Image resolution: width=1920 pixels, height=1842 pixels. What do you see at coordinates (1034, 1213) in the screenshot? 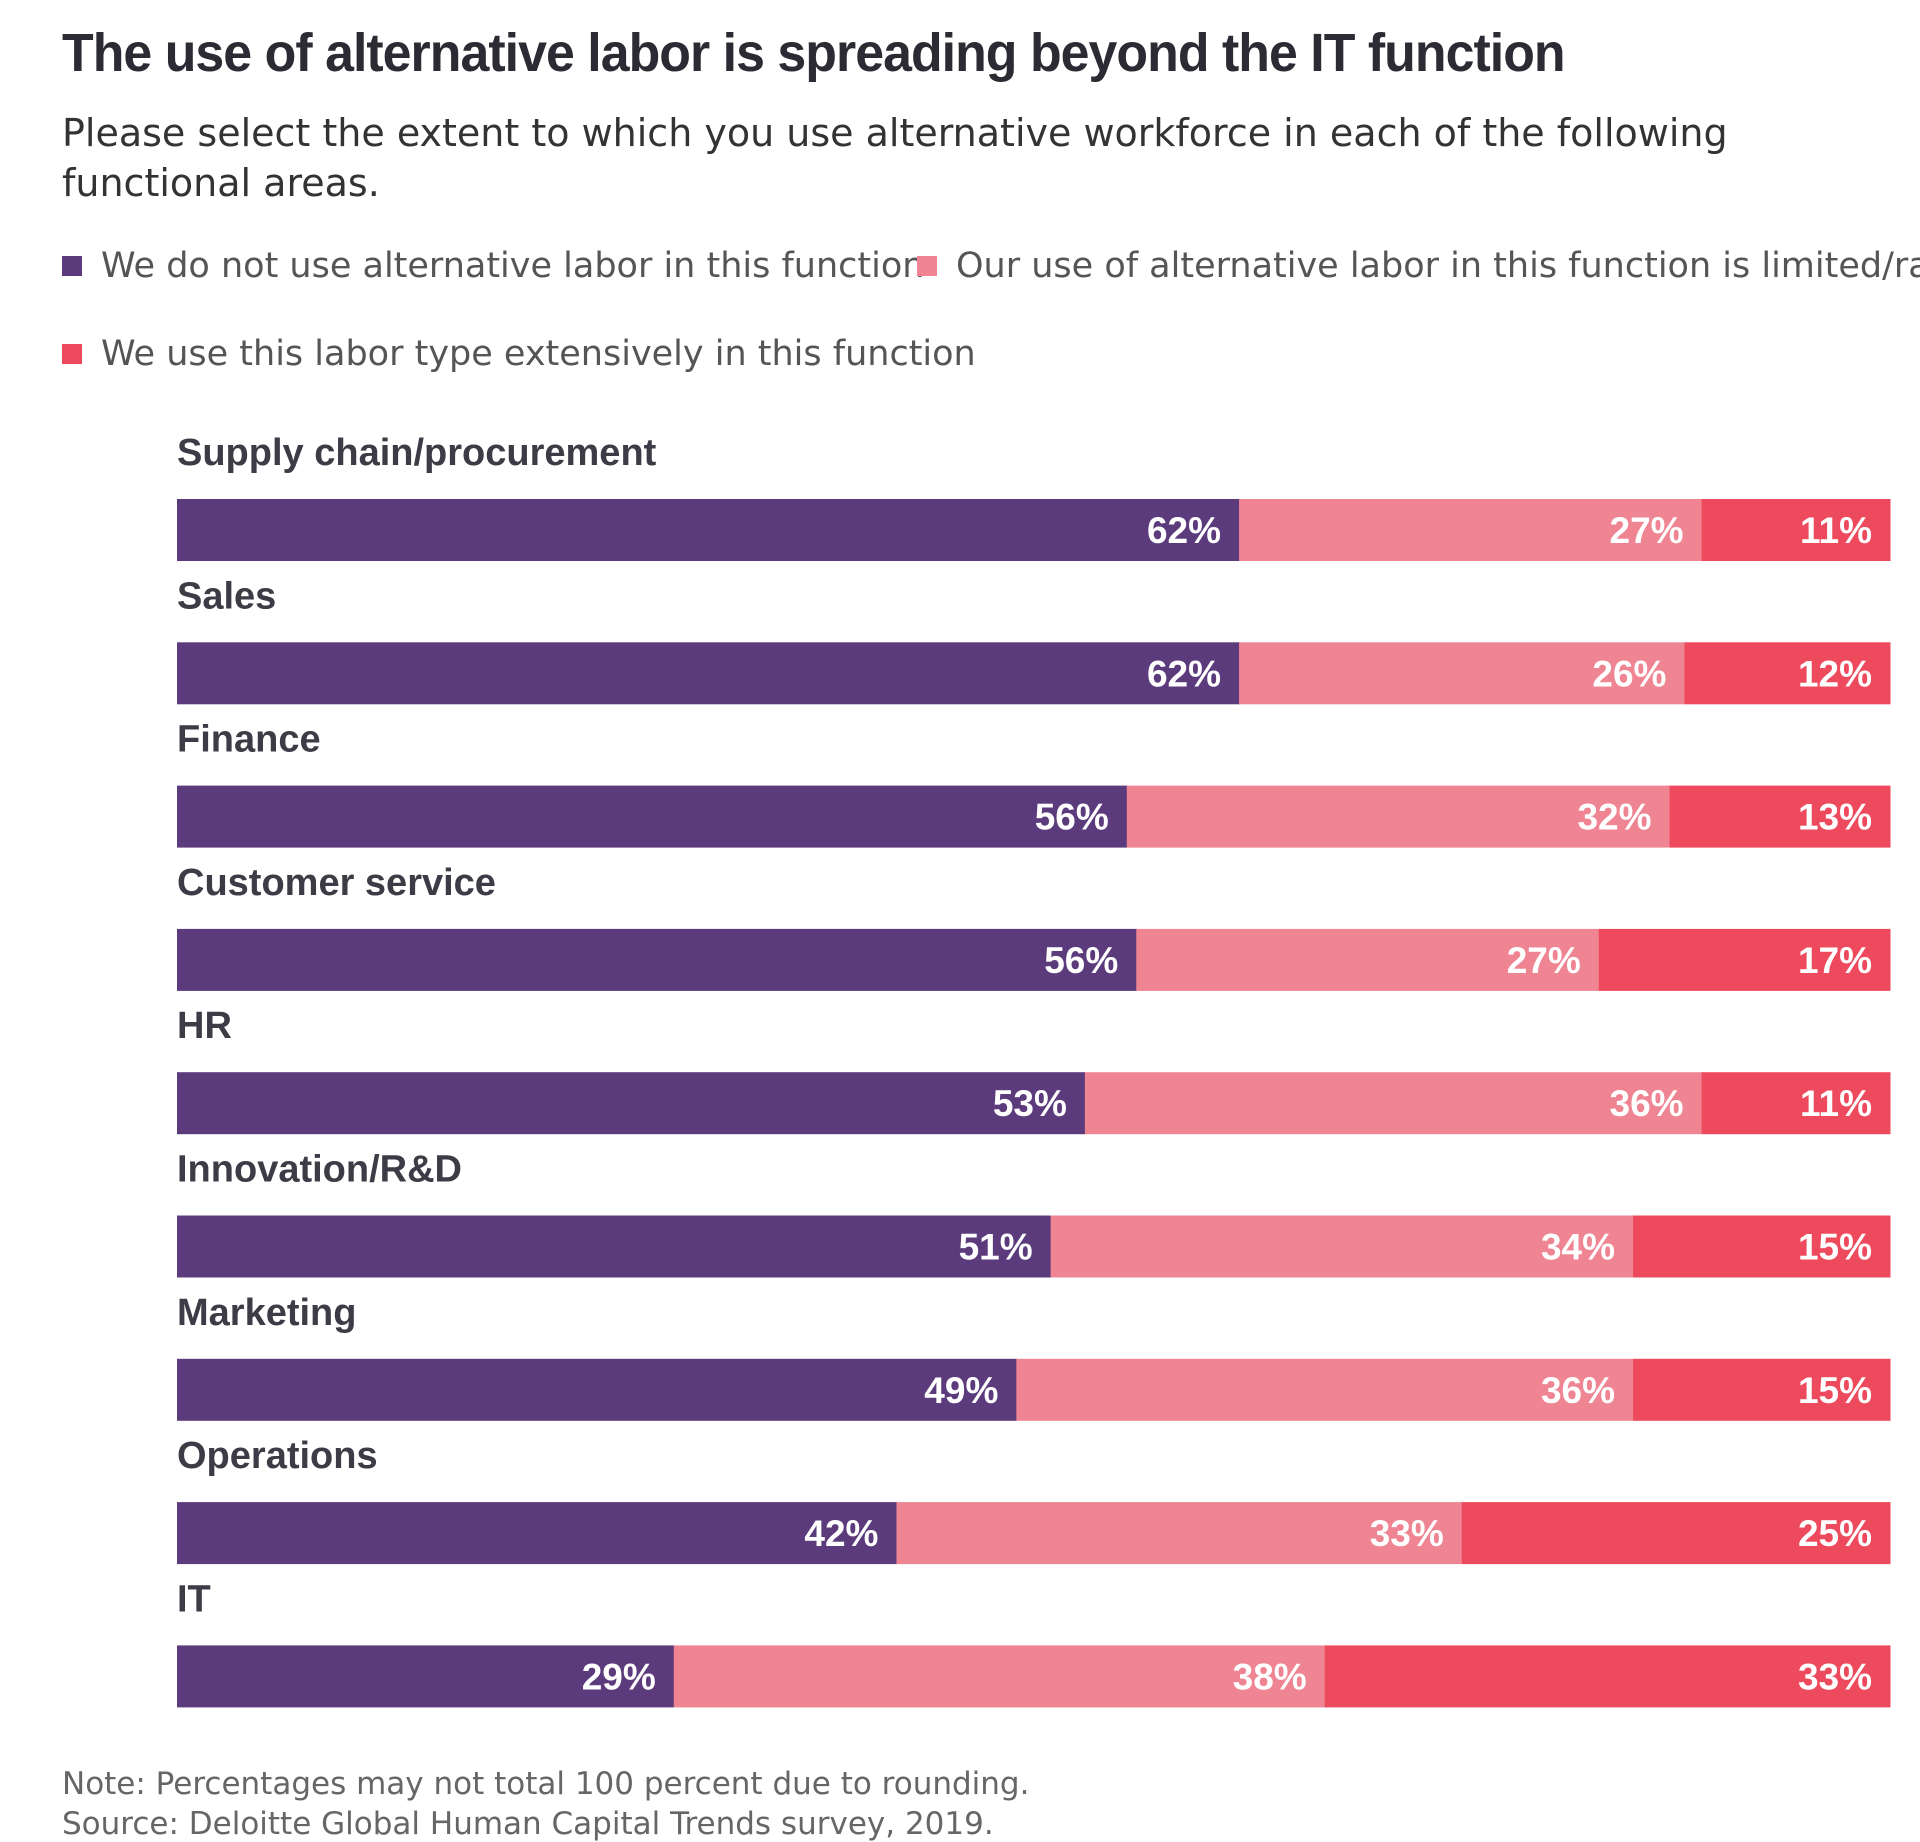
I see `bar-row-innovation-r-d: Innovation/R&D 51% 34% 15%` at bounding box center [1034, 1213].